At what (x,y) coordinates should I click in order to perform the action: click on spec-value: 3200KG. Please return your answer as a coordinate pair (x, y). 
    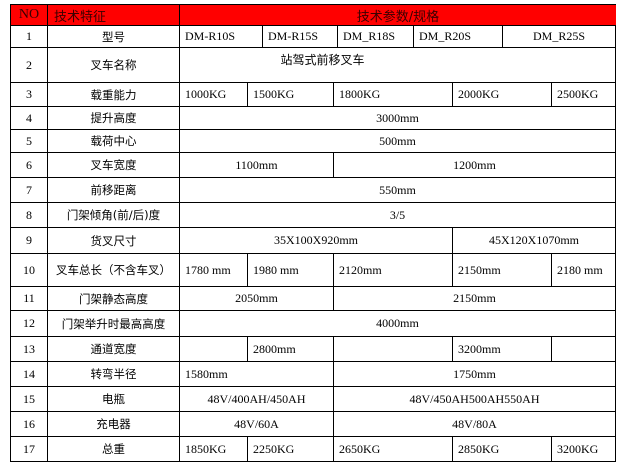
    Looking at the image, I should click on (583, 449).